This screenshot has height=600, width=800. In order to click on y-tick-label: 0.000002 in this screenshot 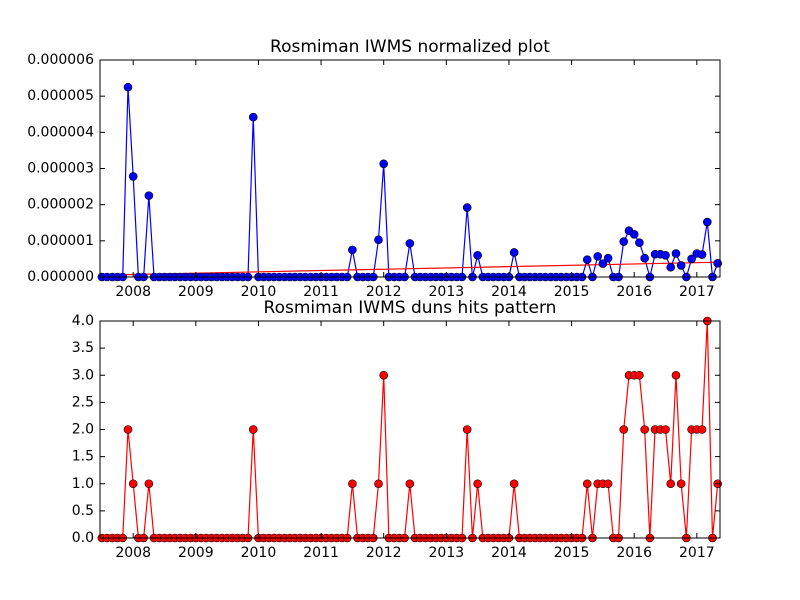, I will do `click(60, 205)`.